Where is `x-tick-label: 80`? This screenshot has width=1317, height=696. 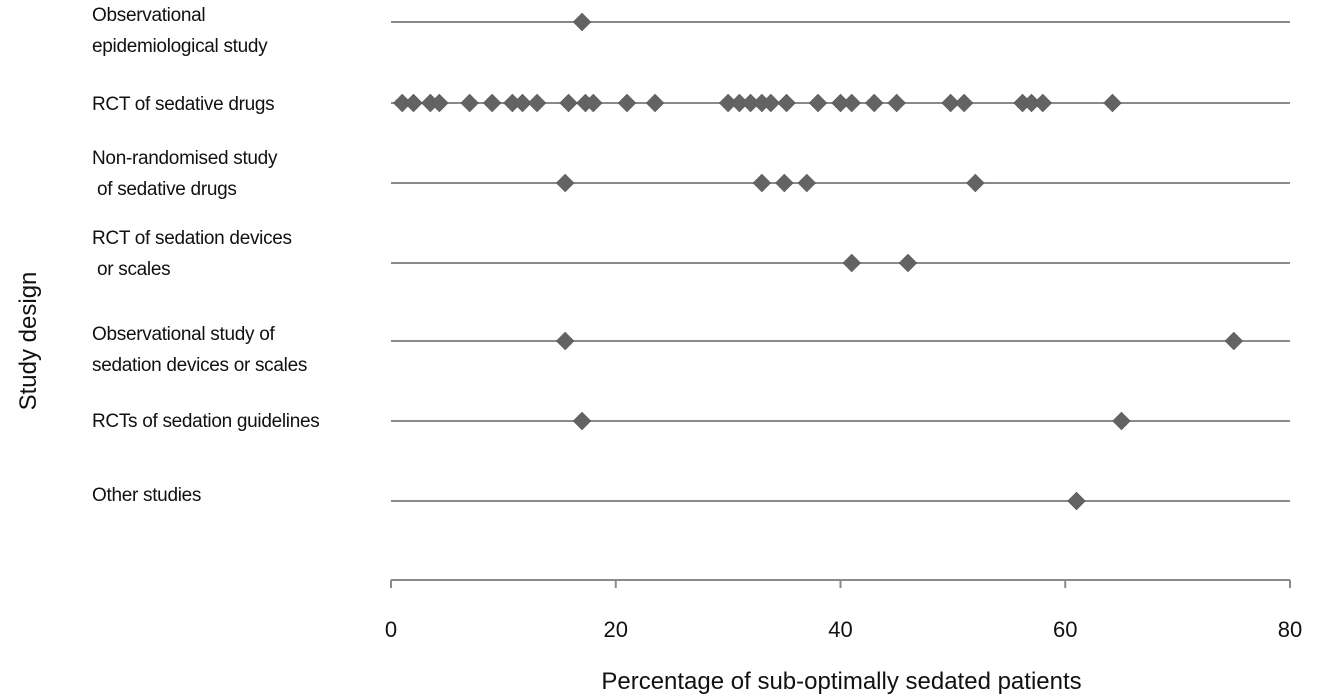 x-tick-label: 80 is located at coordinates (1290, 629).